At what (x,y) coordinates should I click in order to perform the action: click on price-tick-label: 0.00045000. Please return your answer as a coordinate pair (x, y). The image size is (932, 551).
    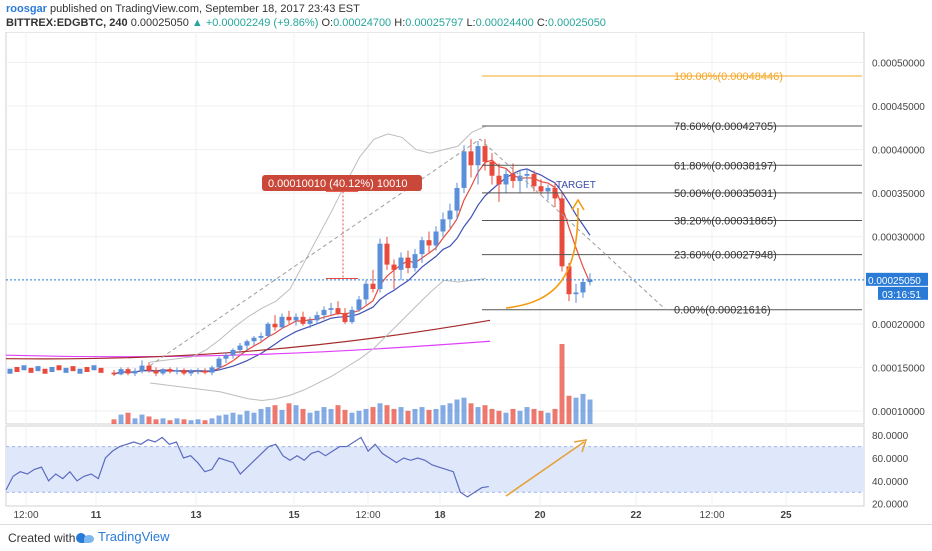
    Looking at the image, I should click on (898, 107).